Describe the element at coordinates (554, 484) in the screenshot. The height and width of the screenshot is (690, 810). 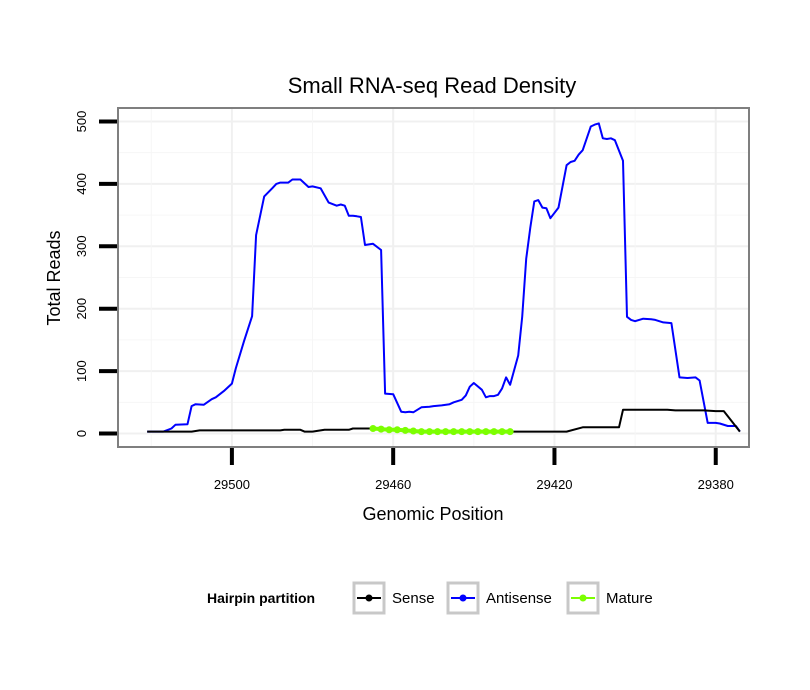
I see `x-tick-label: 29420` at that location.